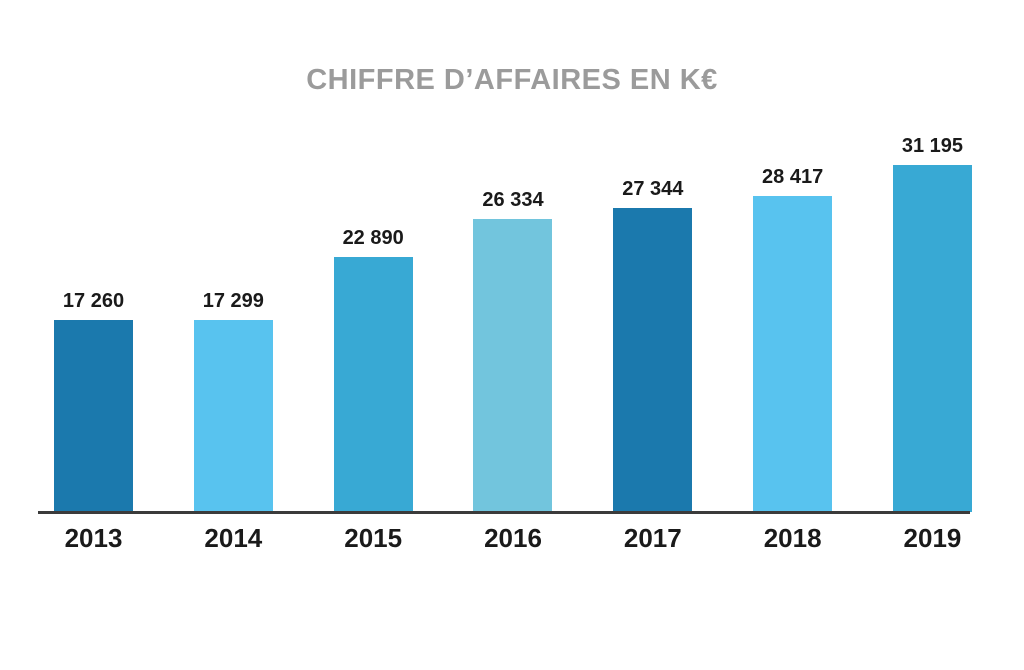 The image size is (1024, 670). I want to click on bar-2018, so click(793, 354).